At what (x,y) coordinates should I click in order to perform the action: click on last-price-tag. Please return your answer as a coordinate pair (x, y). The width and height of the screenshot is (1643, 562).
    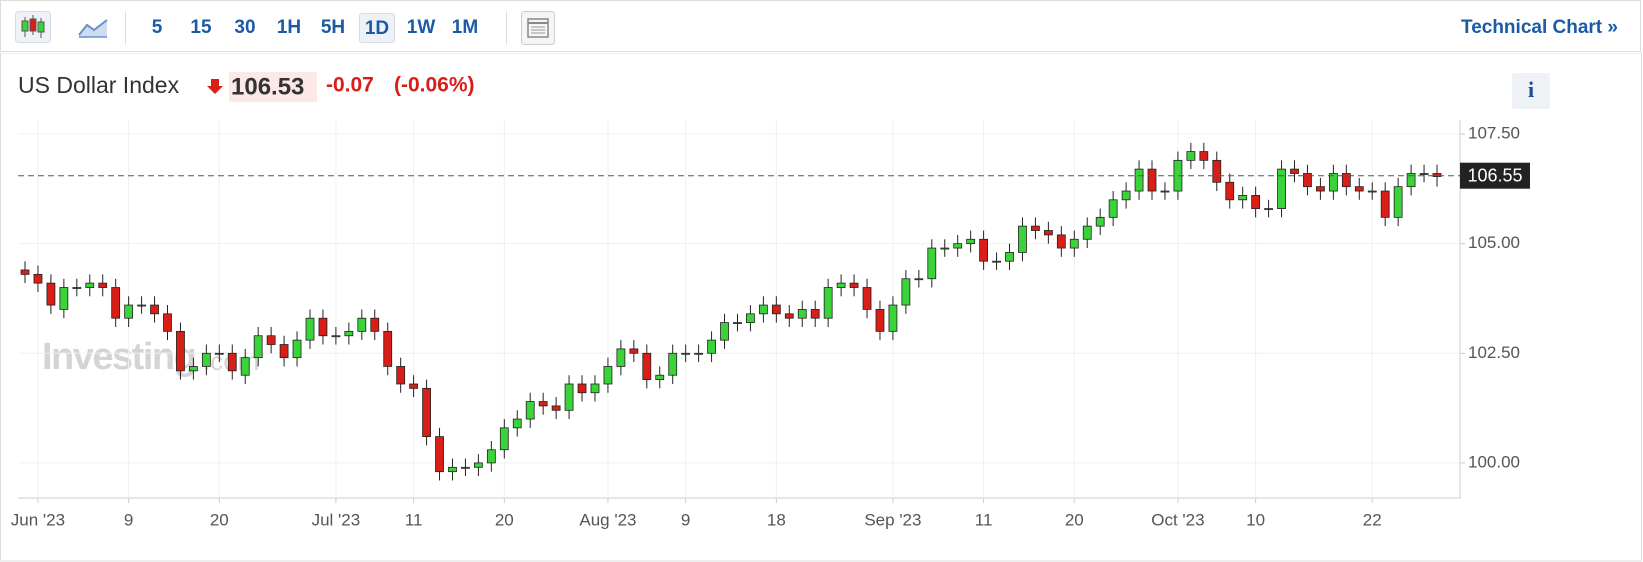
    Looking at the image, I should click on (1495, 175).